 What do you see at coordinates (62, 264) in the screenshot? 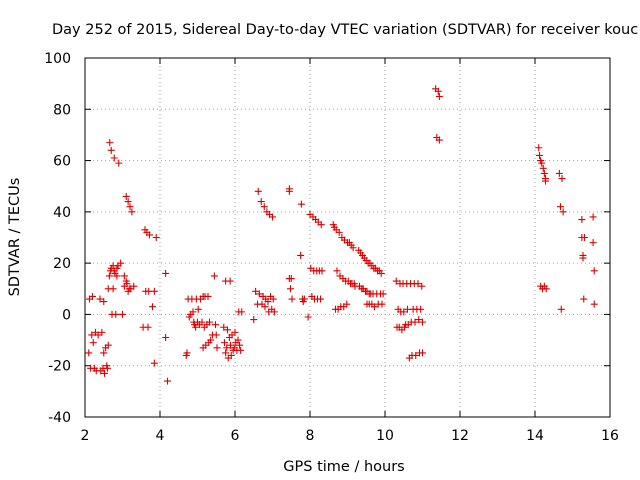
I see `y-tick-label: 20` at bounding box center [62, 264].